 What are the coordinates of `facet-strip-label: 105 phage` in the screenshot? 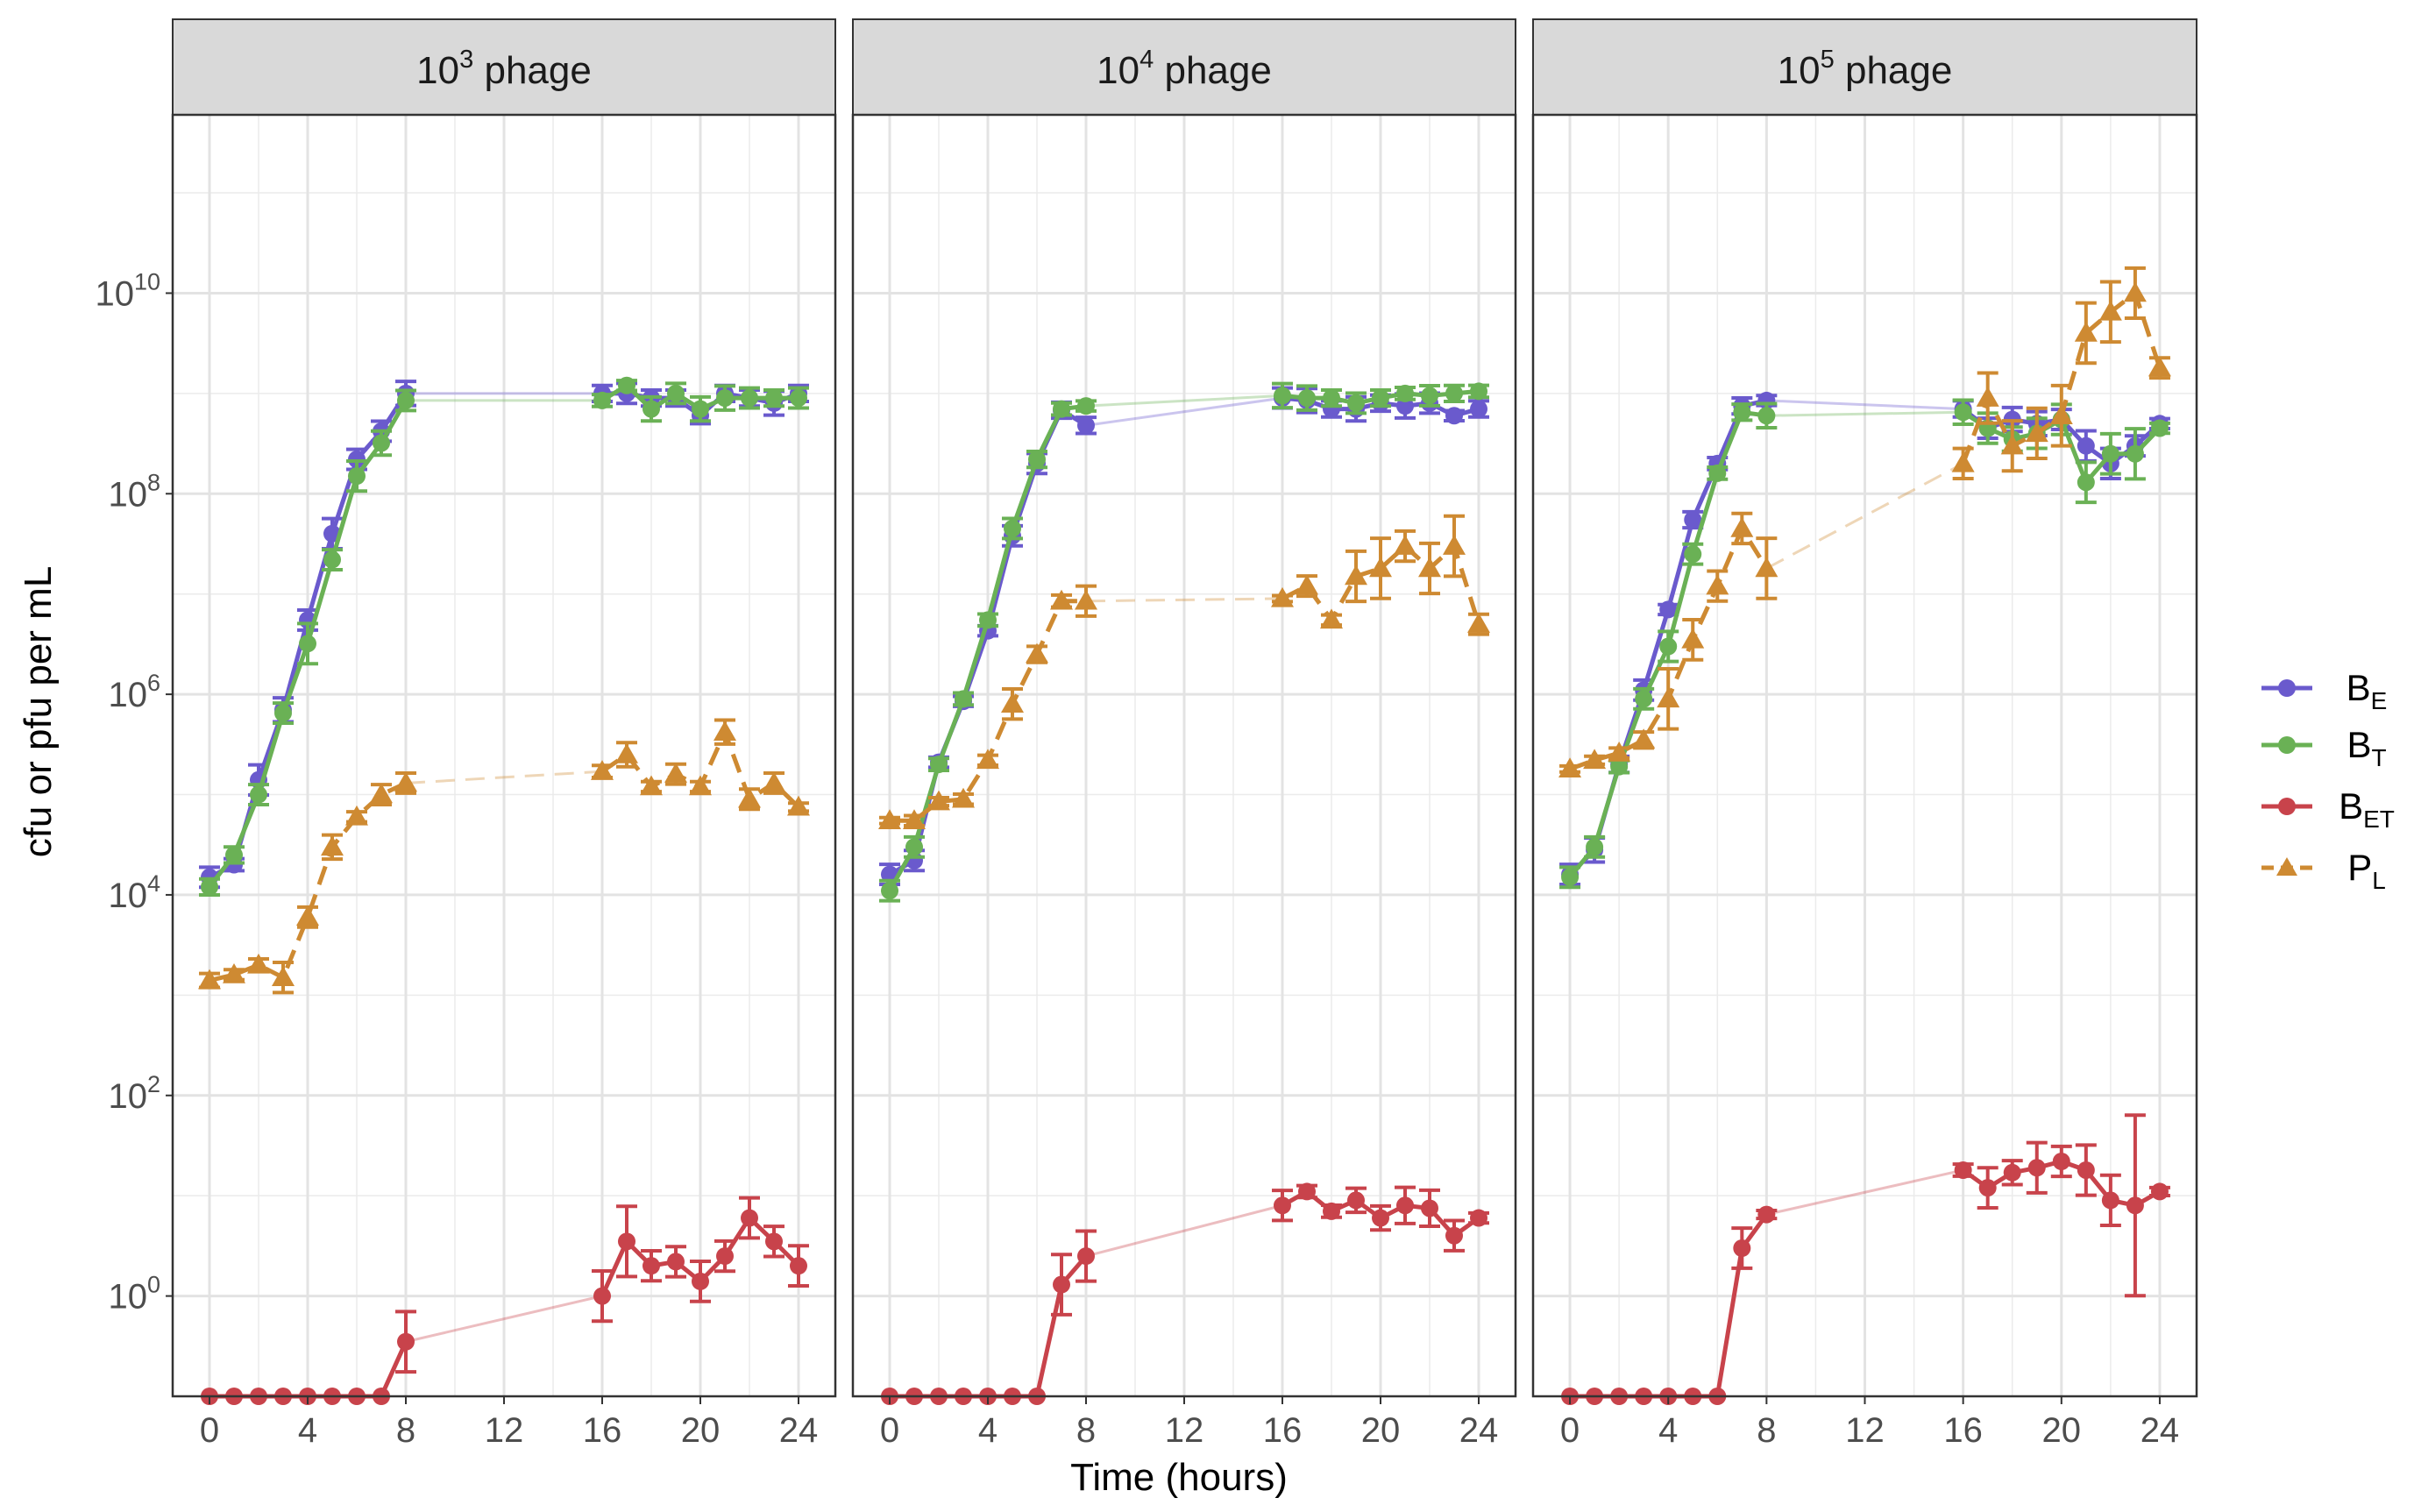 It's located at (1865, 69).